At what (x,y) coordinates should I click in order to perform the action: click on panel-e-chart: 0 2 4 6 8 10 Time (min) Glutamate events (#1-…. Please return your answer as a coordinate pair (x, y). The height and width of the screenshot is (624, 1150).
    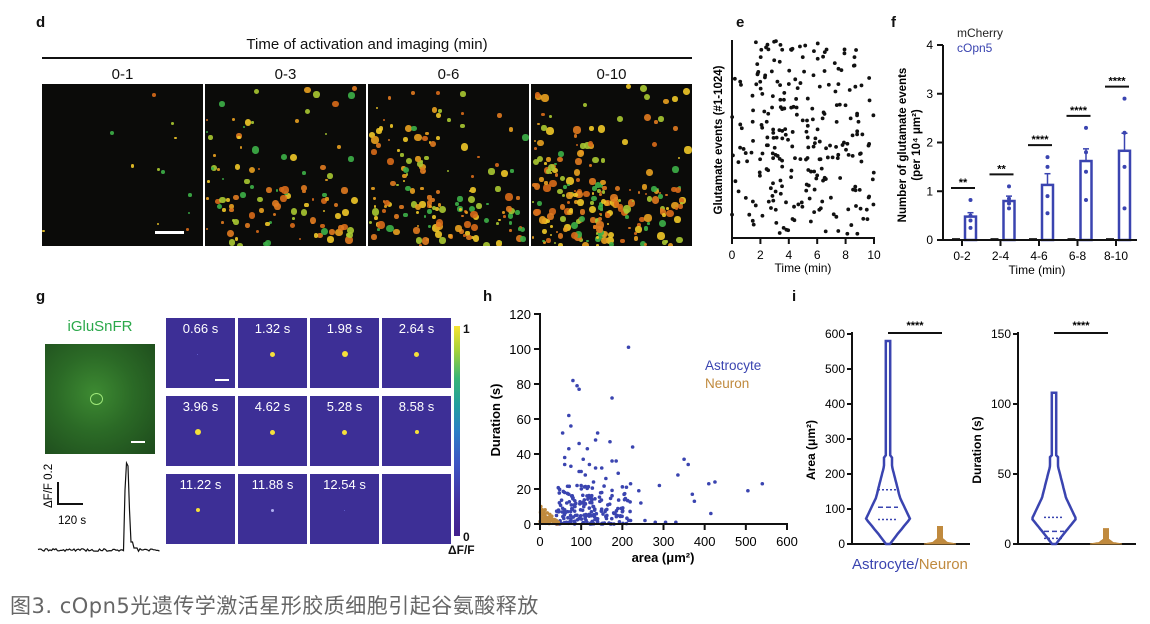
    Looking at the image, I should click on (797, 157).